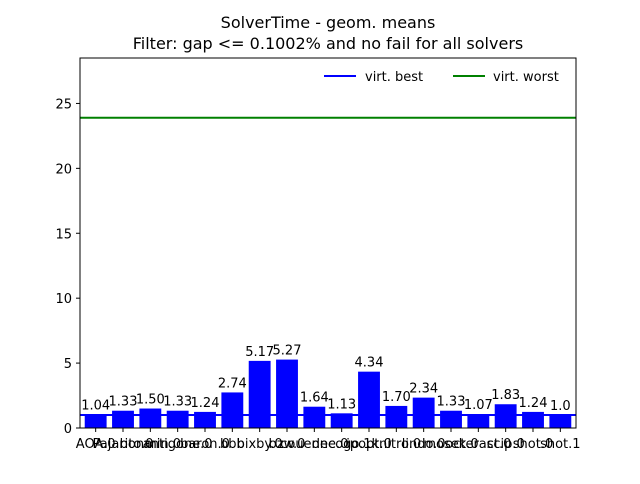  Describe the element at coordinates (505, 395) in the screenshot. I see `data-label-scip-0: 1.83` at that location.